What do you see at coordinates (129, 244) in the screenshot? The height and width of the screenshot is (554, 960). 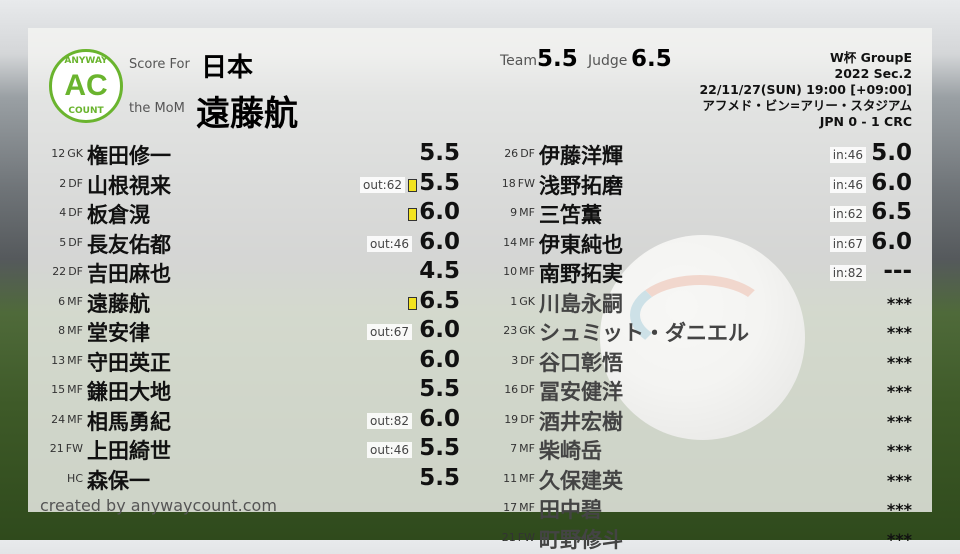 I see `player-name: 長友佑都` at bounding box center [129, 244].